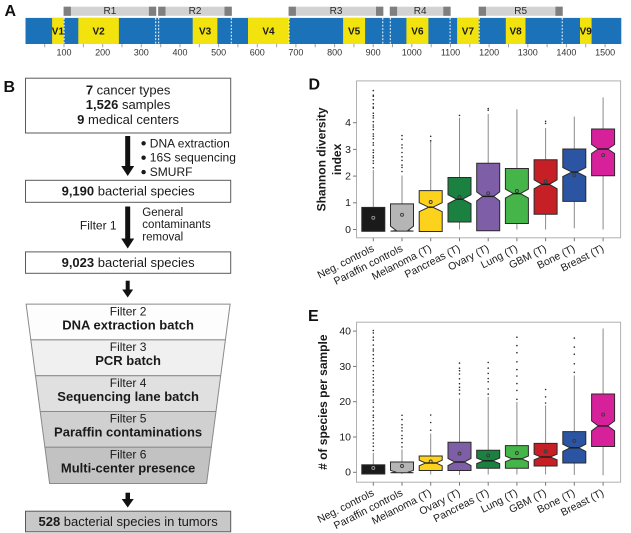 The width and height of the screenshot is (631, 533). What do you see at coordinates (128, 262) in the screenshot?
I see `svg-text: 9,023 bacterial species` at bounding box center [128, 262].